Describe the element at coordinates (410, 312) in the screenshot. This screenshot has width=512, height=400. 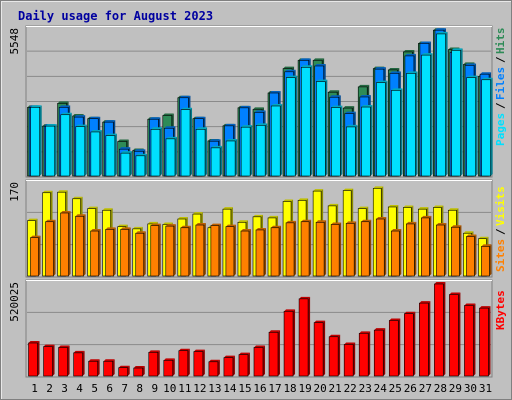
I see `bar-kbytes-day-26-top` at that location.